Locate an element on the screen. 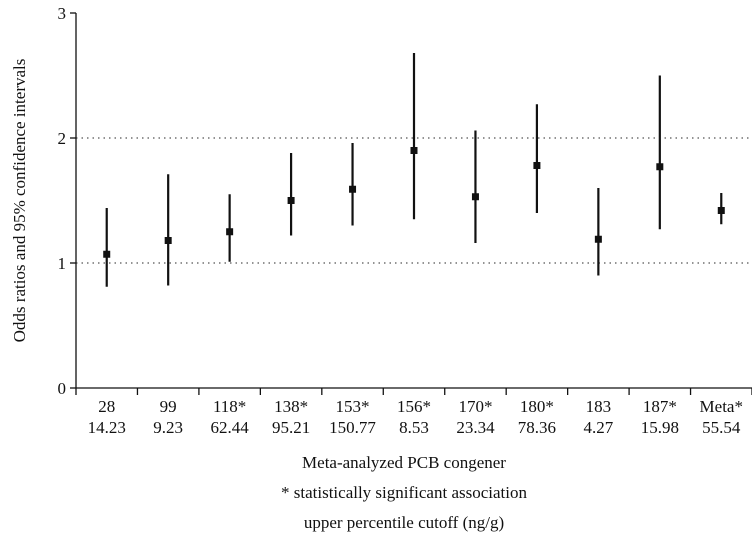 This screenshot has width=752, height=535. x-axis-title-line-2: * statistically significant association is located at coordinates (404, 492).